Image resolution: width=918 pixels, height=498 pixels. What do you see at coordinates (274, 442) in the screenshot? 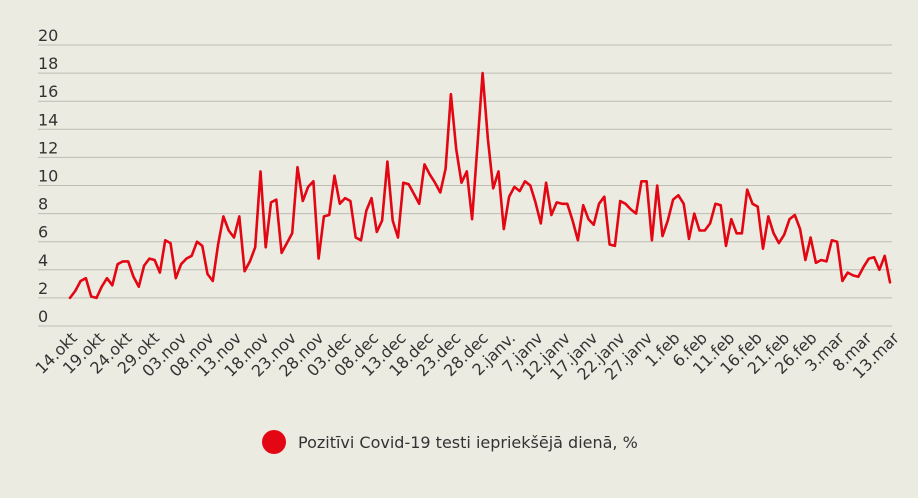
I see `legend-swatch` at bounding box center [274, 442].